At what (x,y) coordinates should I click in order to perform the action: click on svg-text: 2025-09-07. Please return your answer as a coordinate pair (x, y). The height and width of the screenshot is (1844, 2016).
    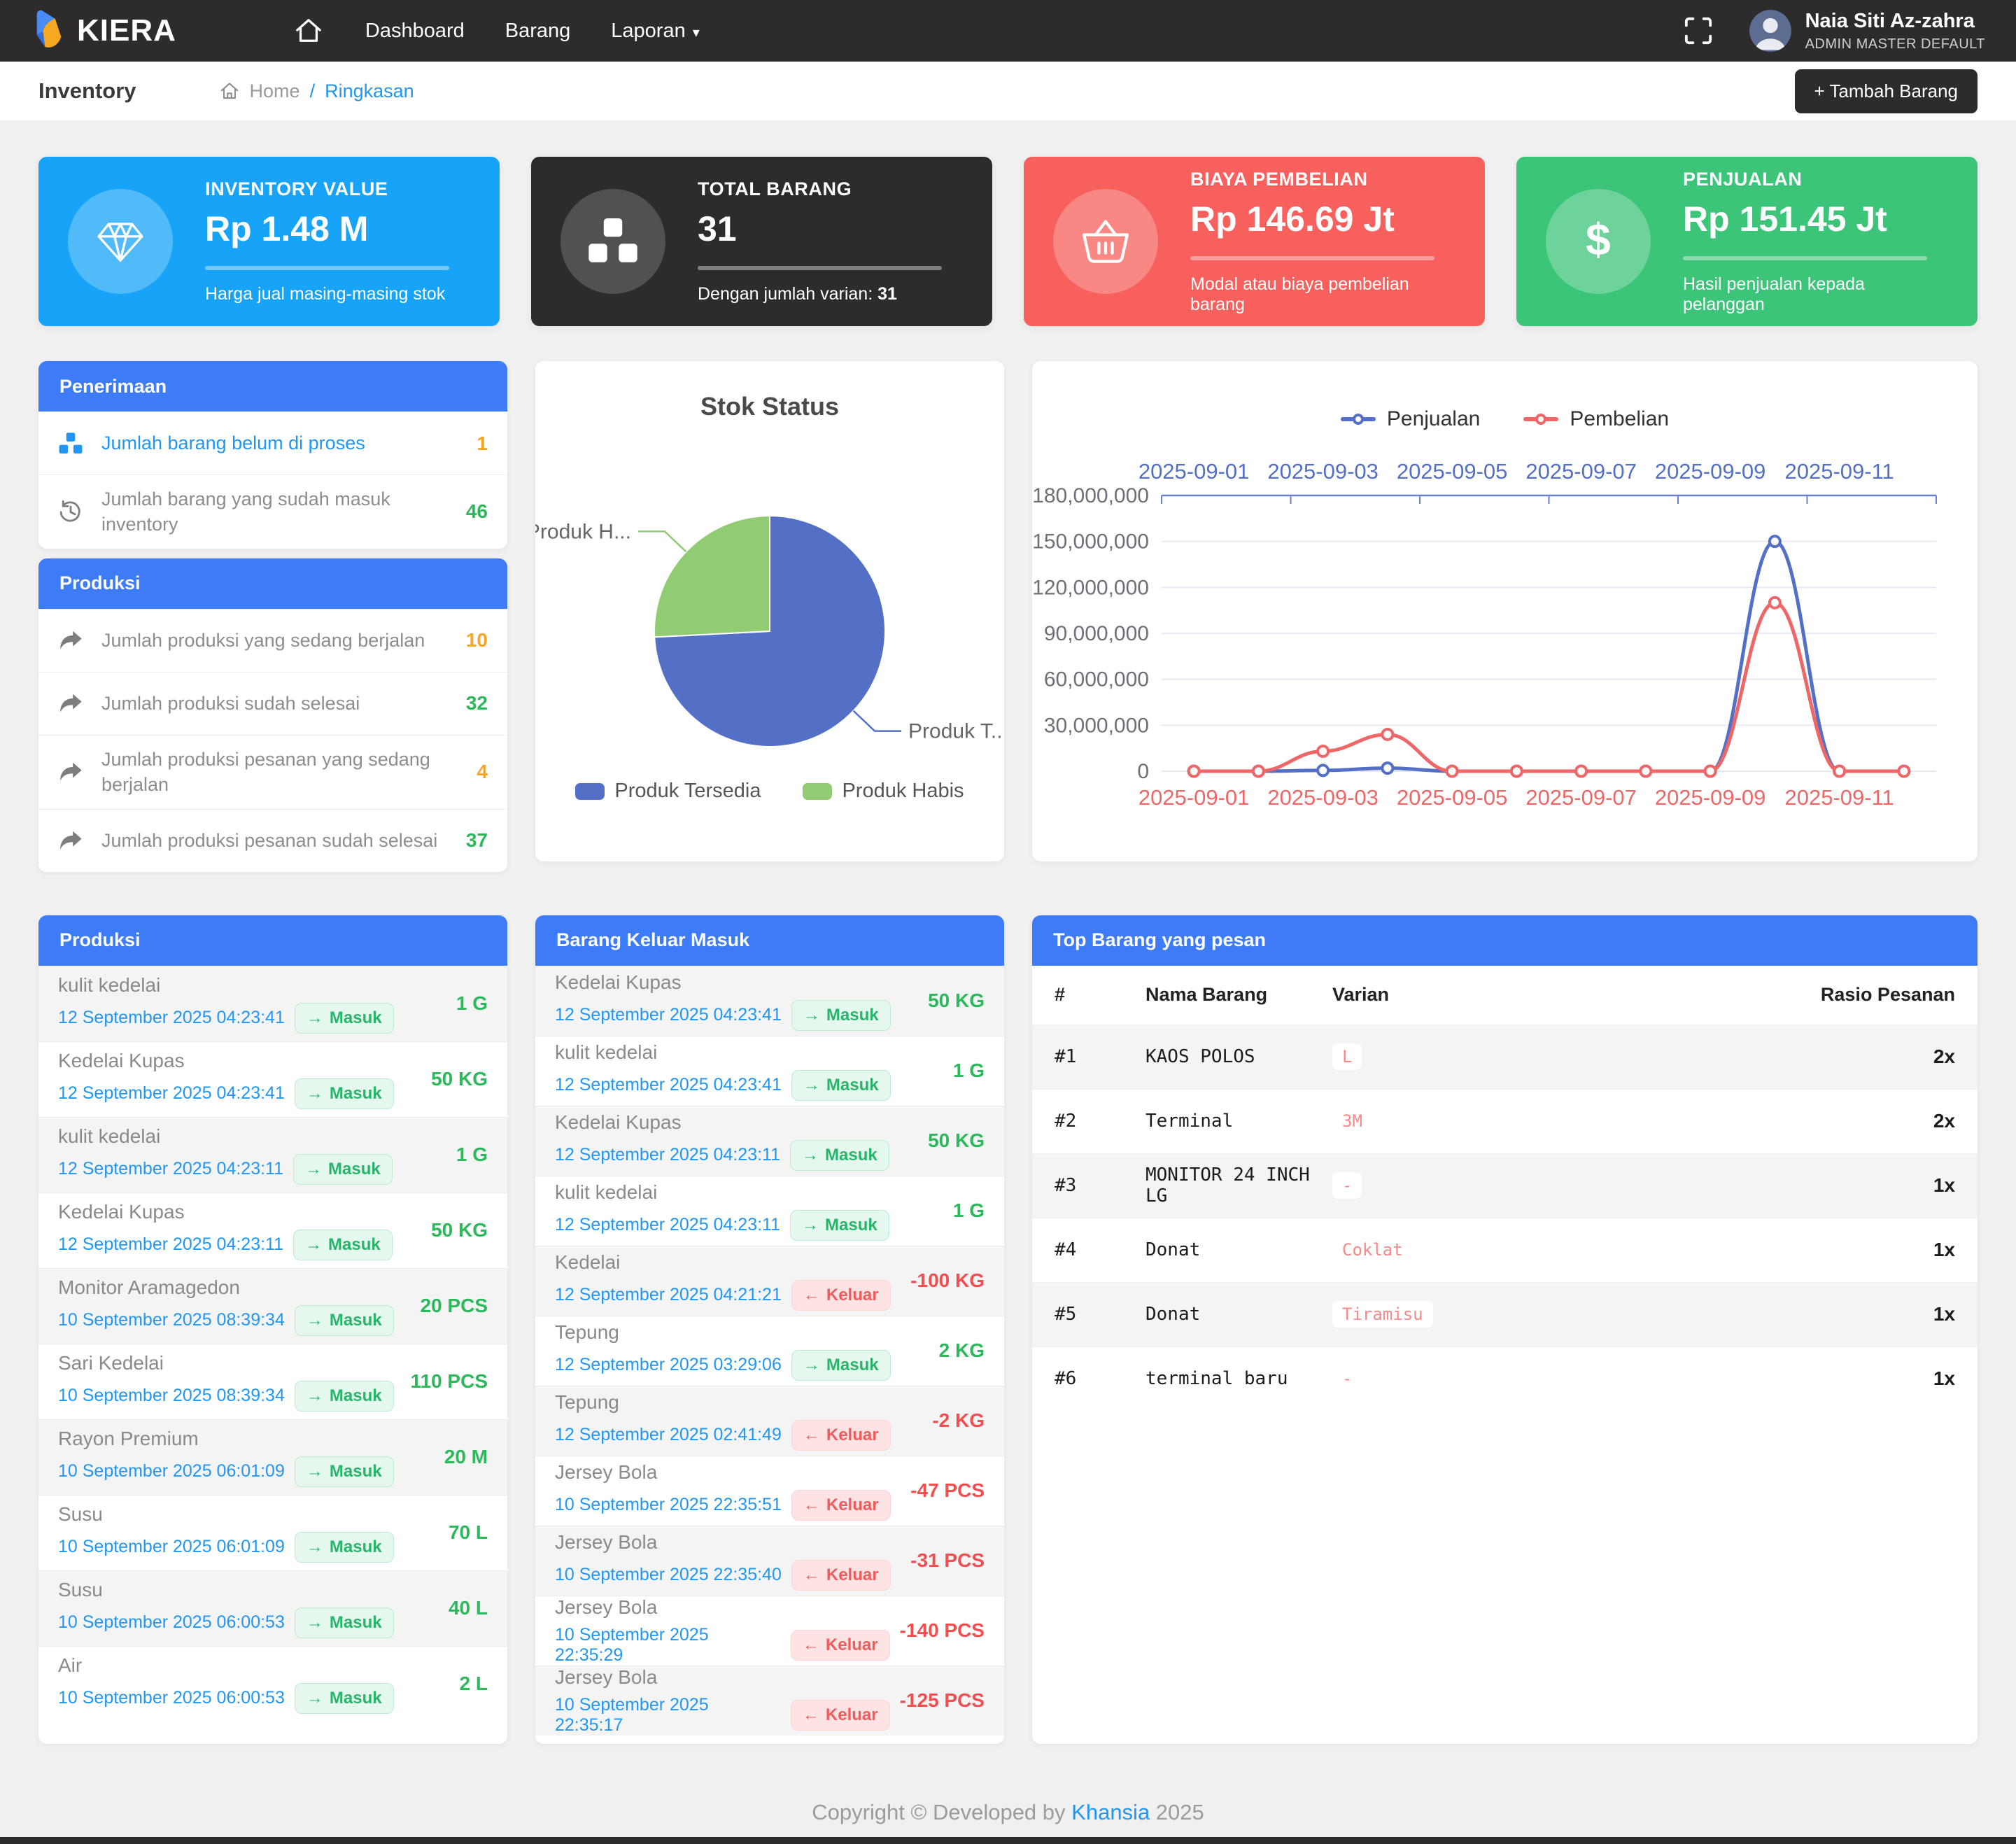
    Looking at the image, I should click on (1581, 797).